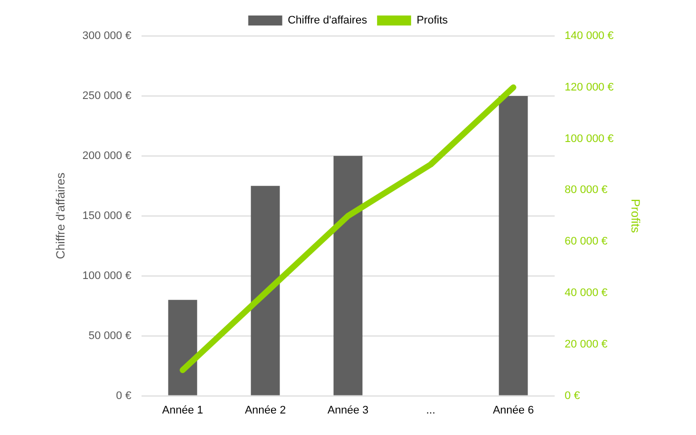 Image resolution: width=696 pixels, height=435 pixels. Describe the element at coordinates (589, 138) in the screenshot. I see `y2-tick-label: 100 000 €` at that location.